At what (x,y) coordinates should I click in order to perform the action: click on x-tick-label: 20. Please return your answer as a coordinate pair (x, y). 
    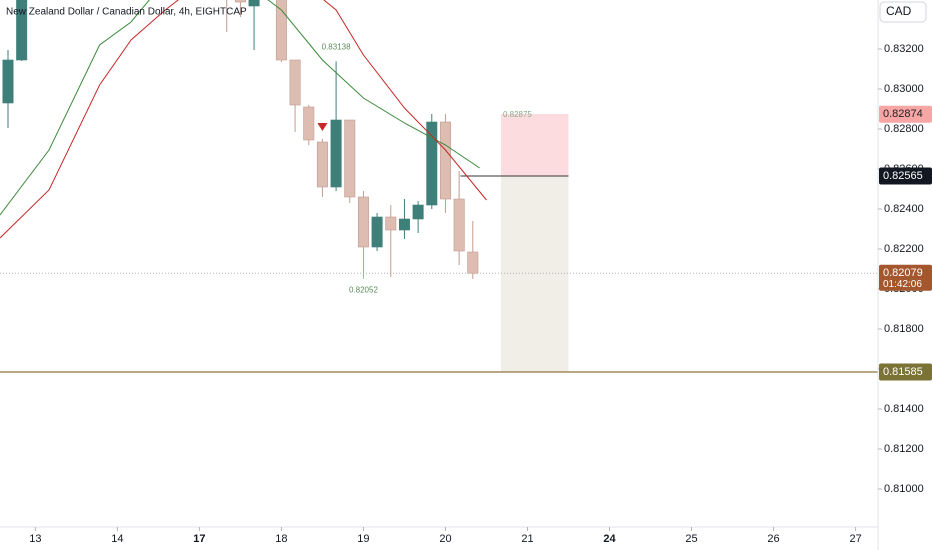
    Looking at the image, I should click on (445, 539).